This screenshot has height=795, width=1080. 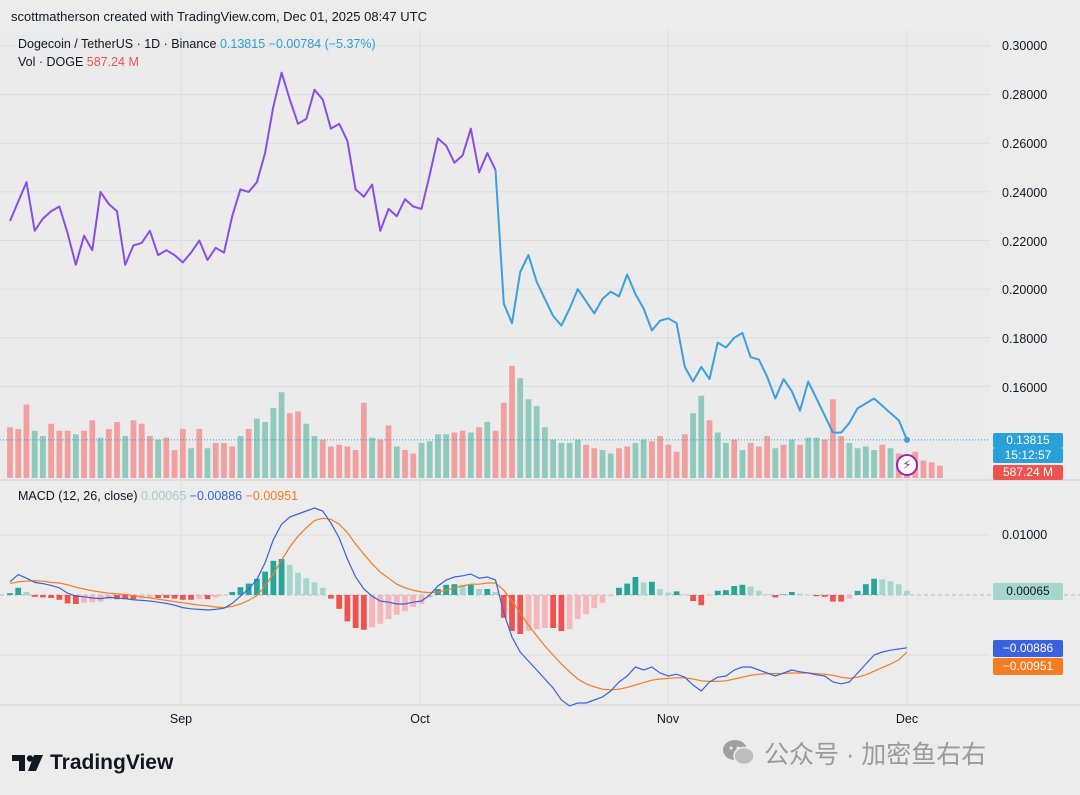 I want to click on last-price-dot, so click(x=907, y=439).